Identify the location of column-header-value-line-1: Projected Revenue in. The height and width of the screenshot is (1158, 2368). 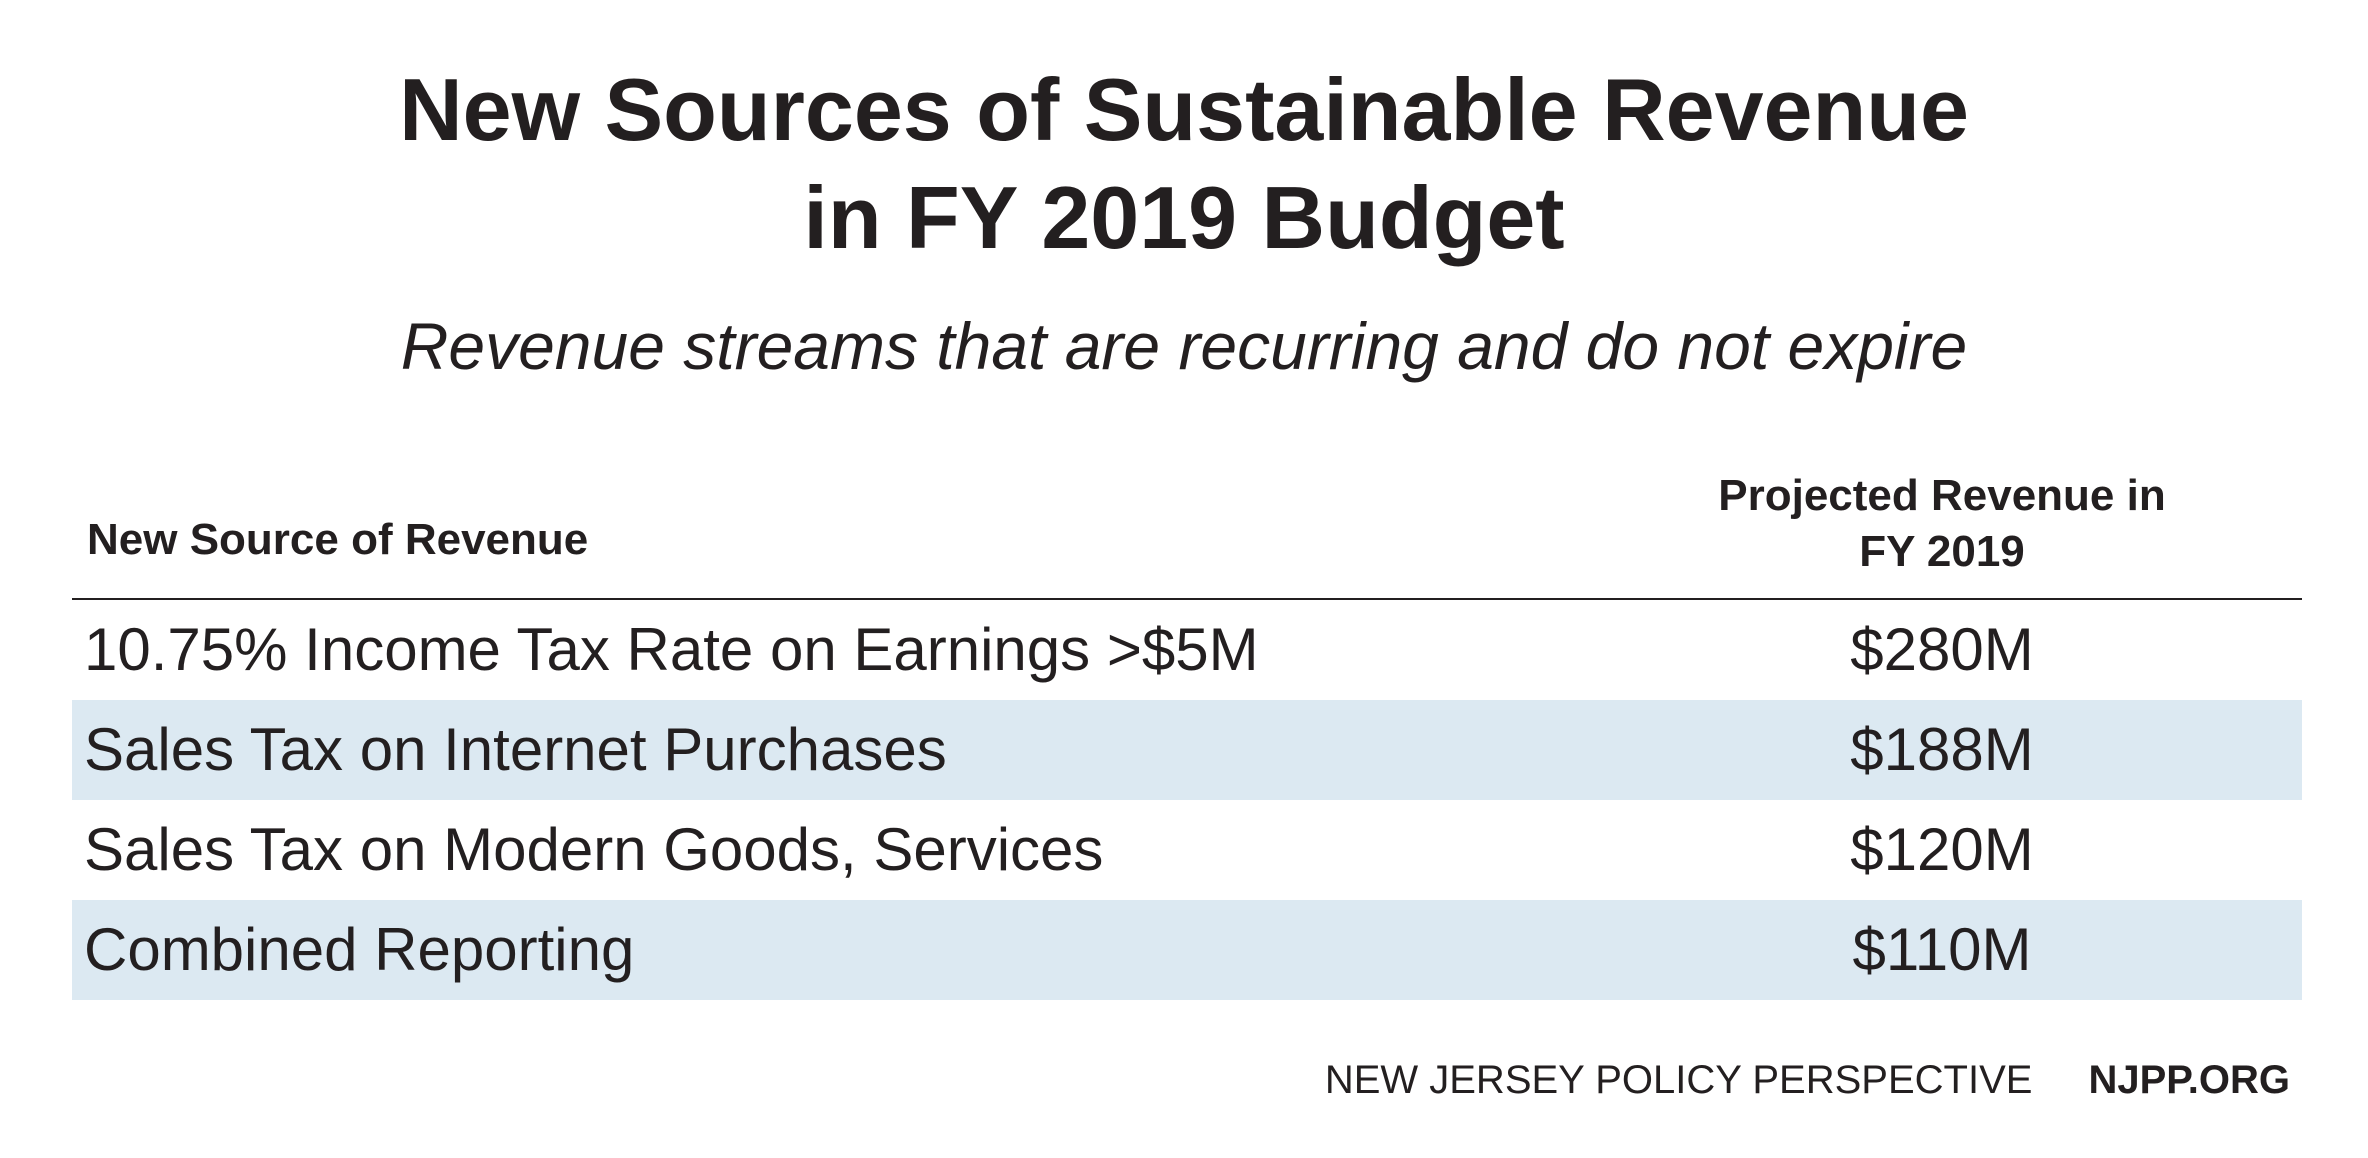
(1942, 495).